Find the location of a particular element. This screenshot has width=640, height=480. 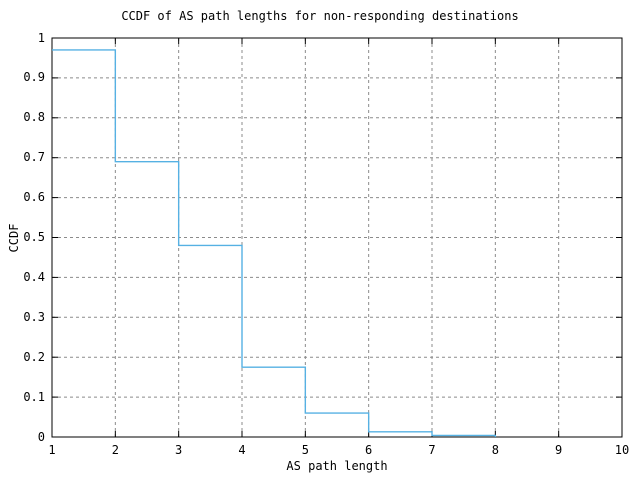

y-tick-label: 0.3 is located at coordinates (34, 316).